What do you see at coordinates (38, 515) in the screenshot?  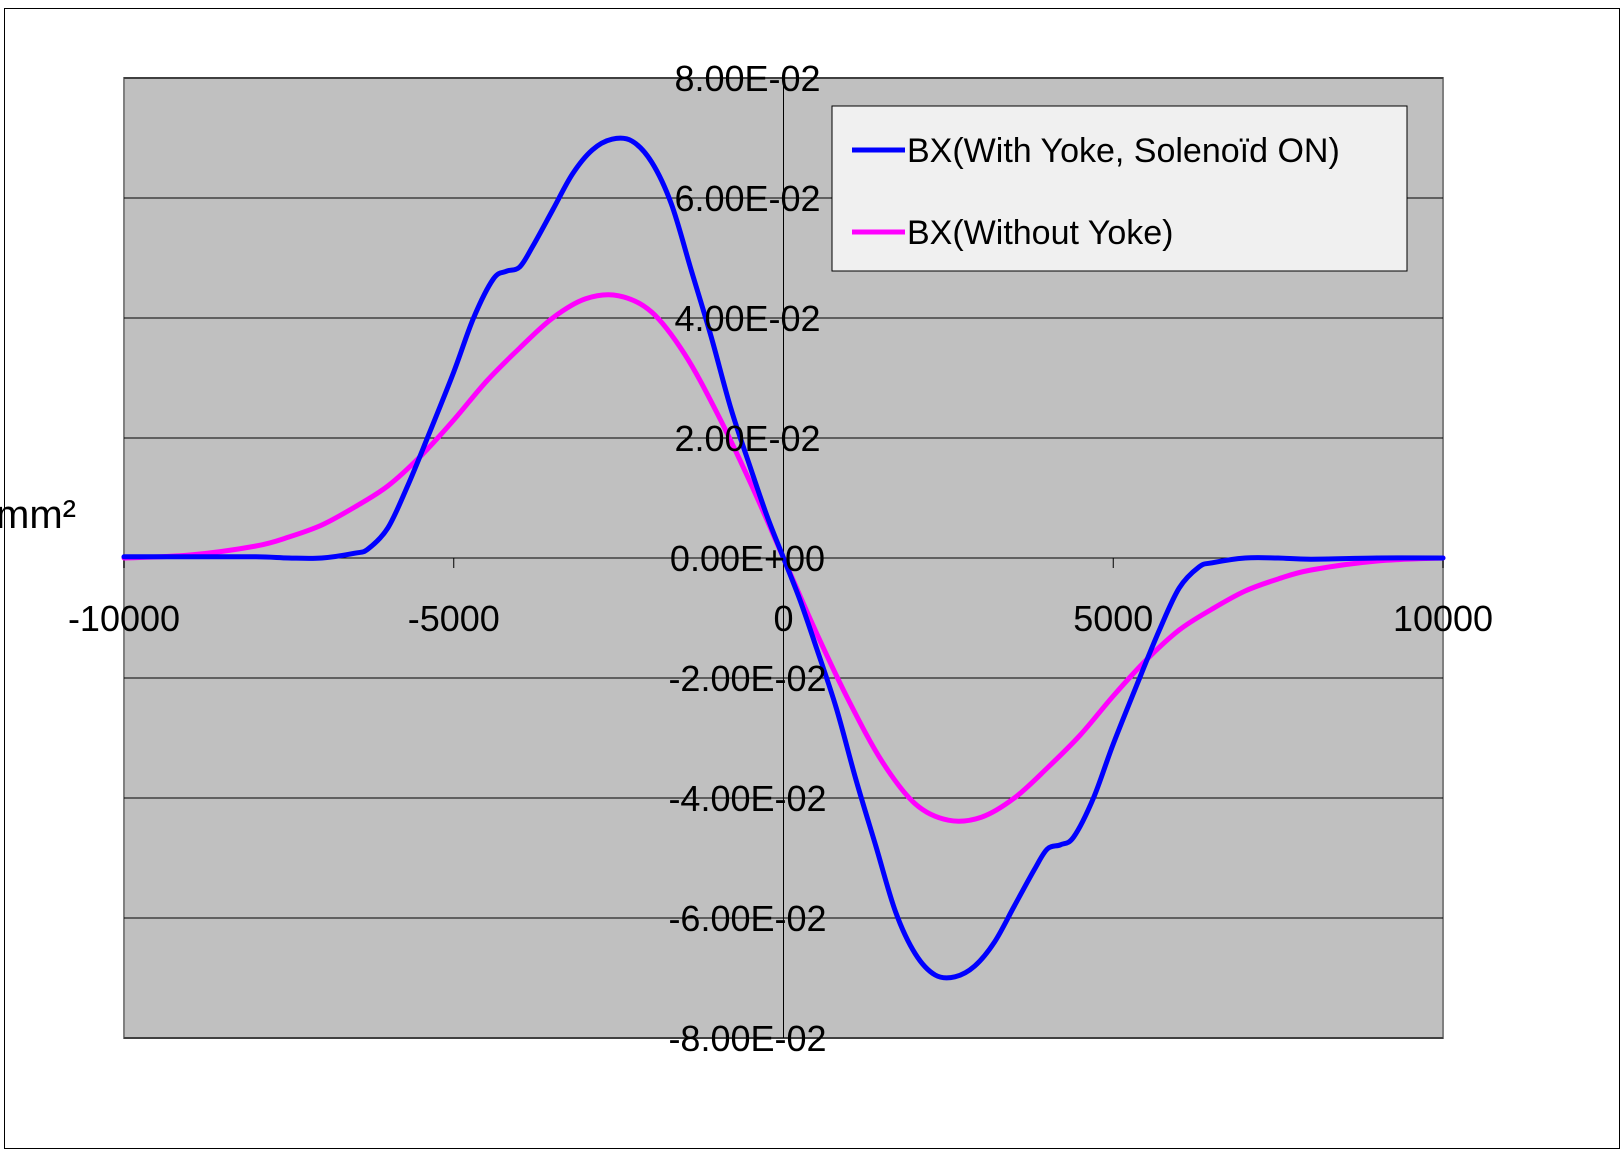 I see `y-axis-label: mm²` at bounding box center [38, 515].